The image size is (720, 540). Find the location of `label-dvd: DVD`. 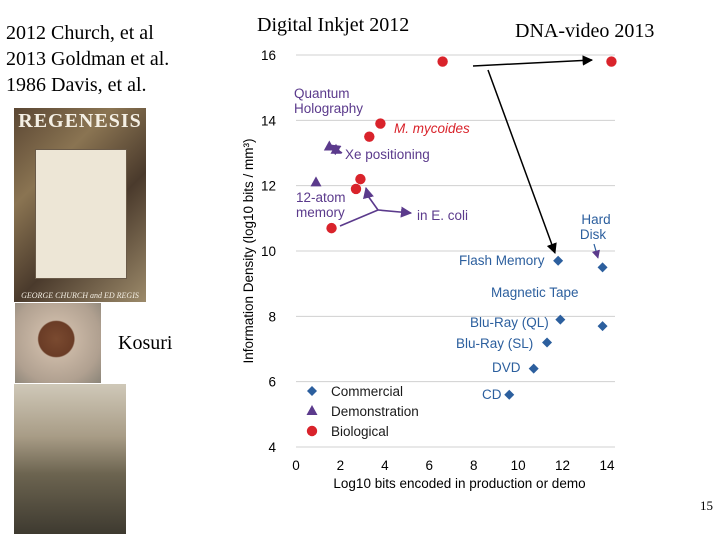

label-dvd: DVD is located at coordinates (506, 367).